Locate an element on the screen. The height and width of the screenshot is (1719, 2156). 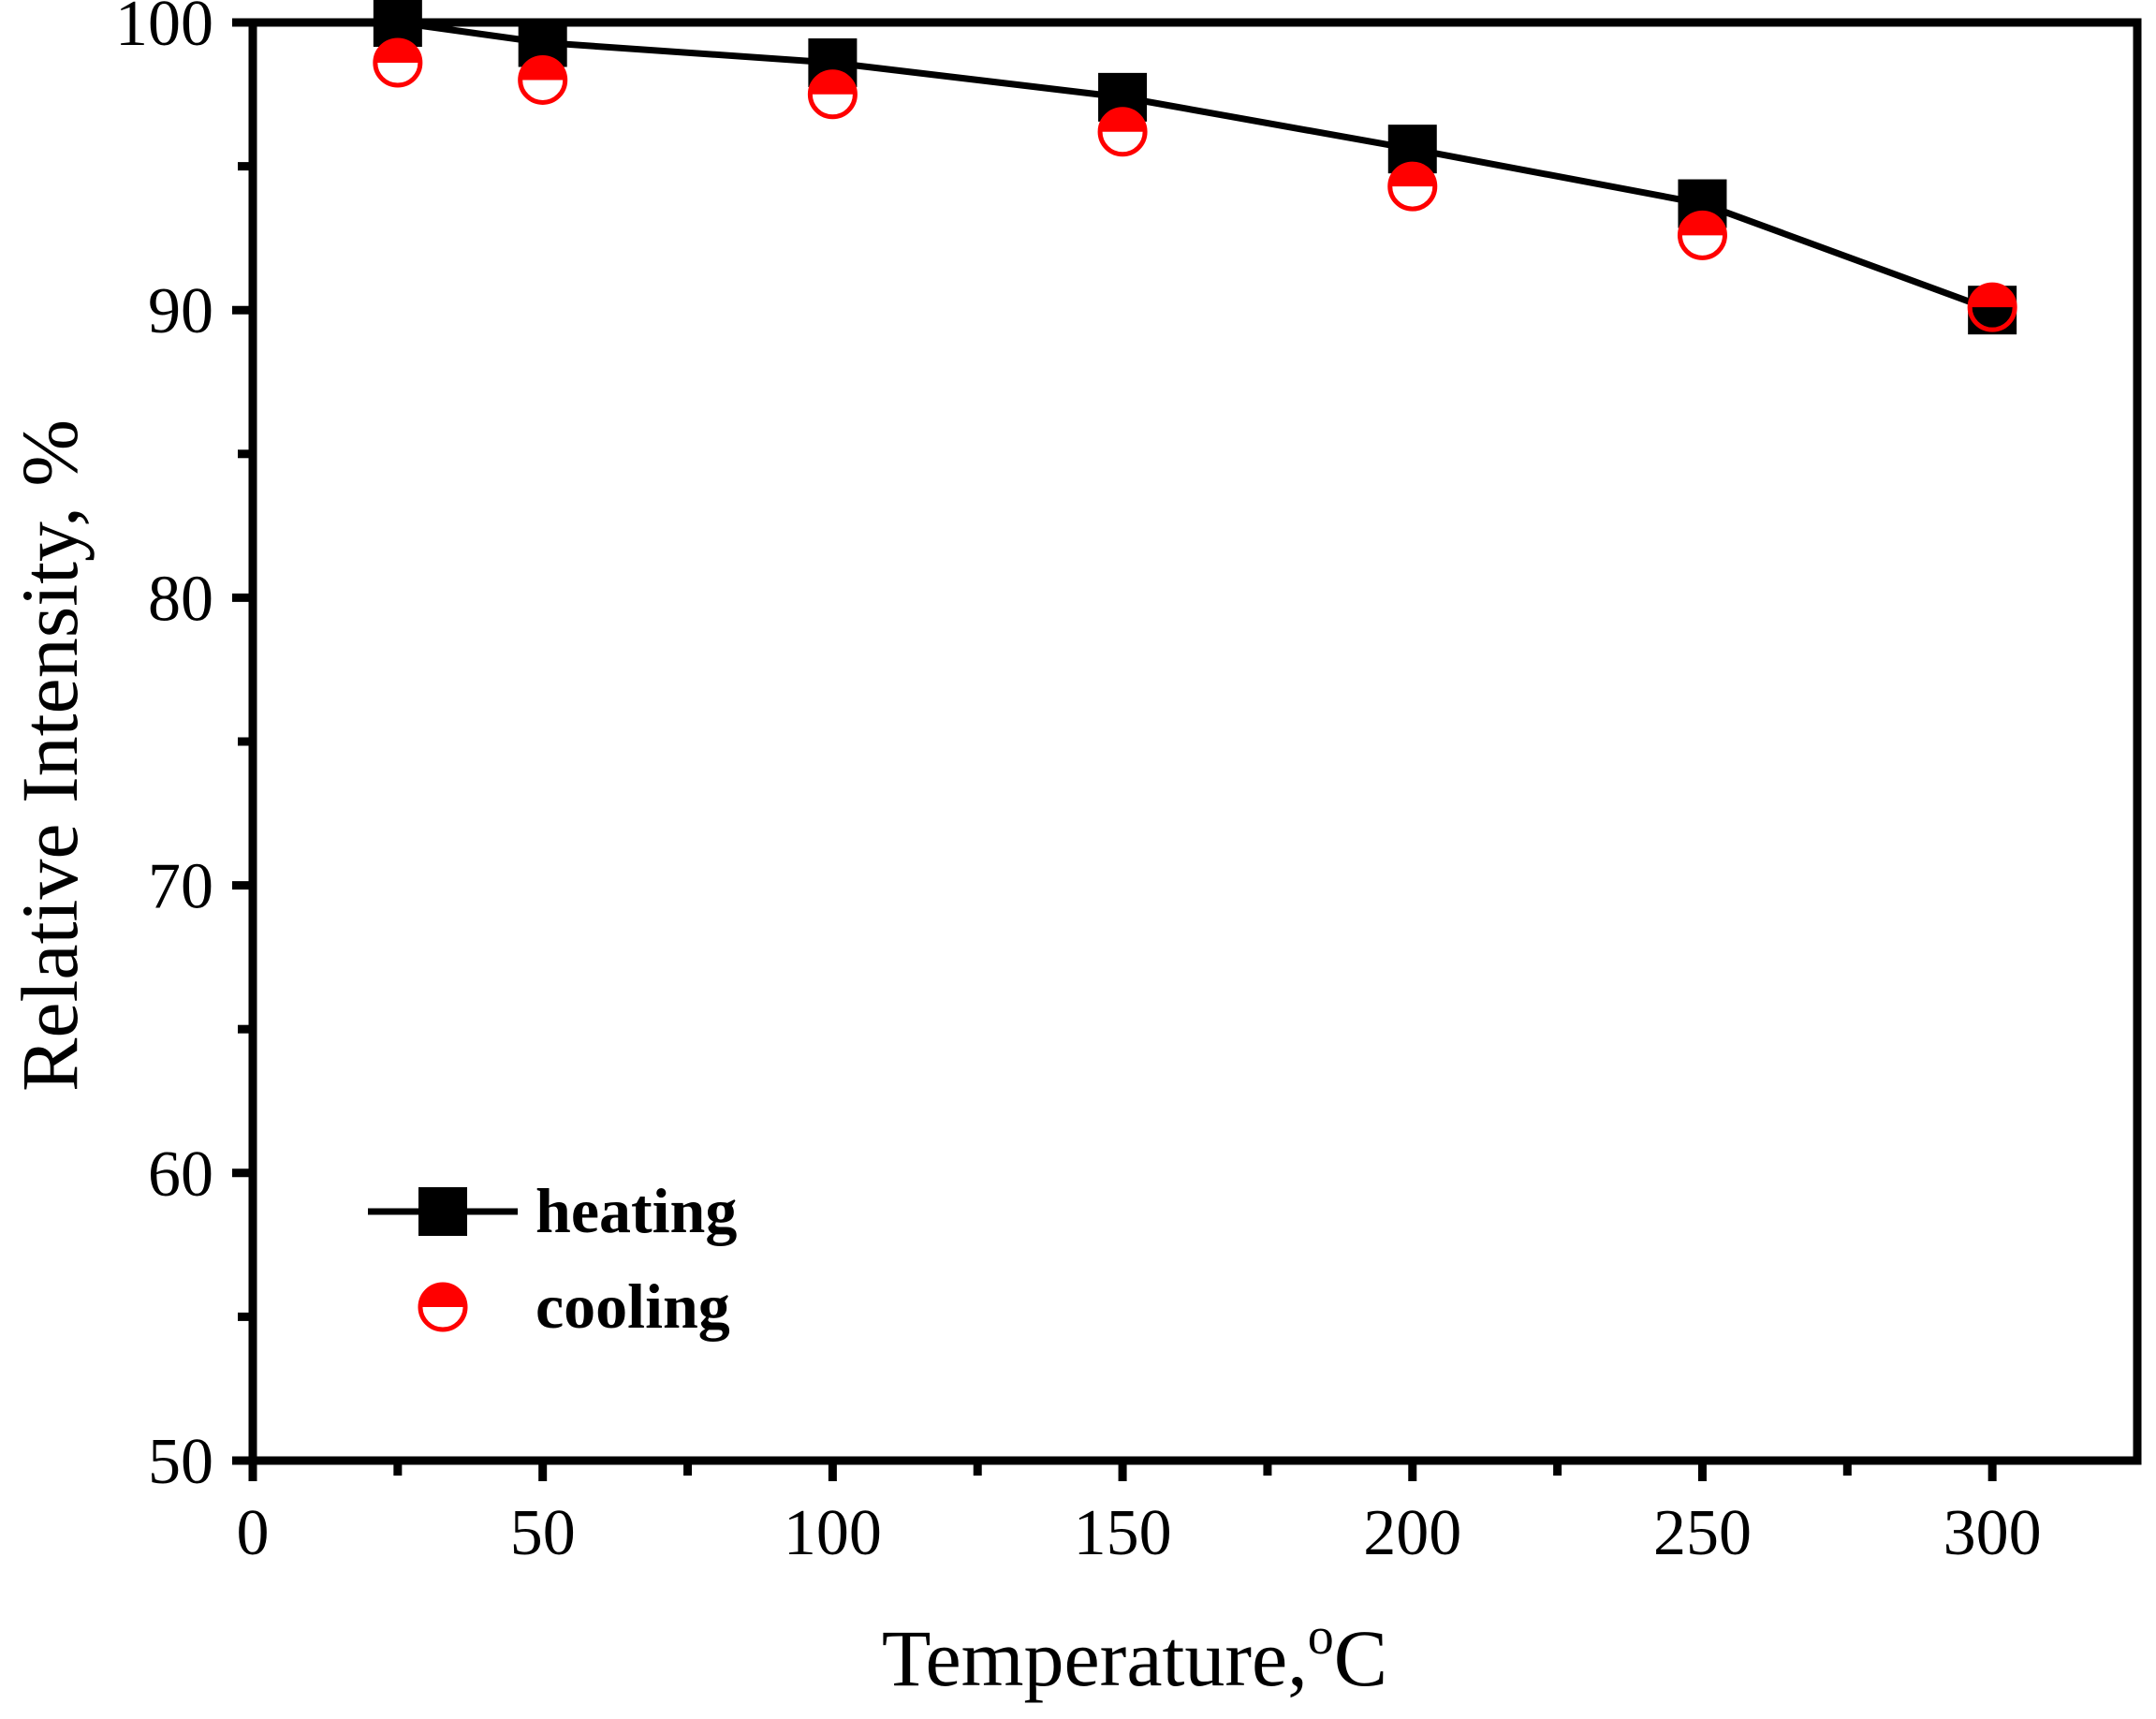
y-tick-label: 80 is located at coordinates (180, 599).